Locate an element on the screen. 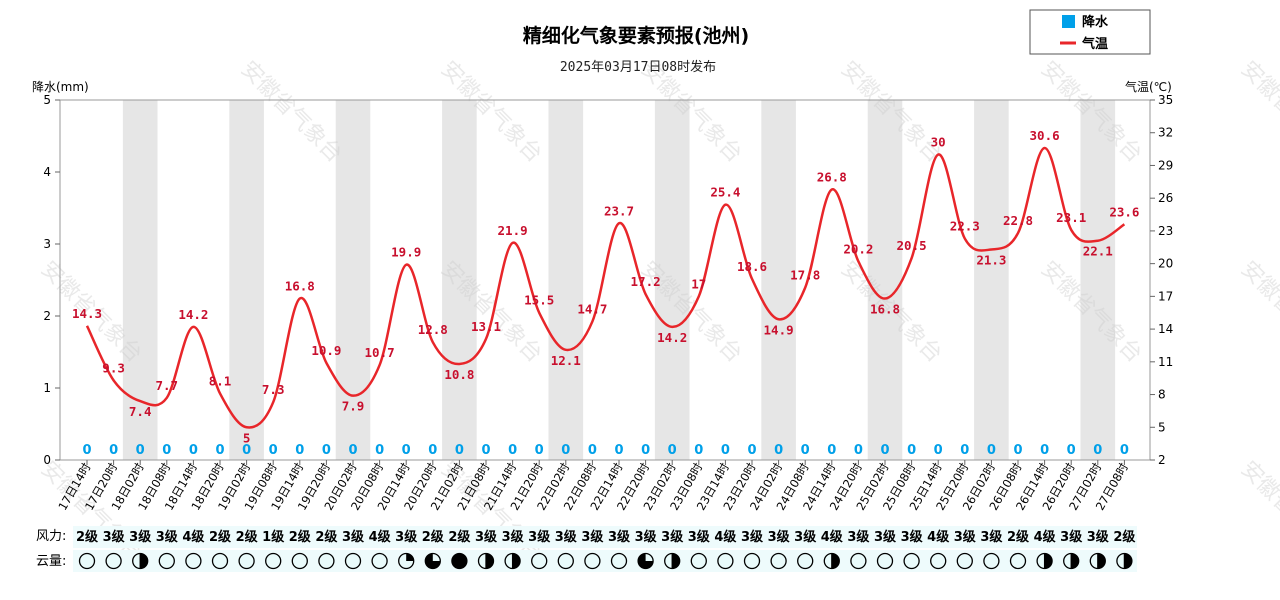  temperature-data-label: 25.4 is located at coordinates (725, 192).